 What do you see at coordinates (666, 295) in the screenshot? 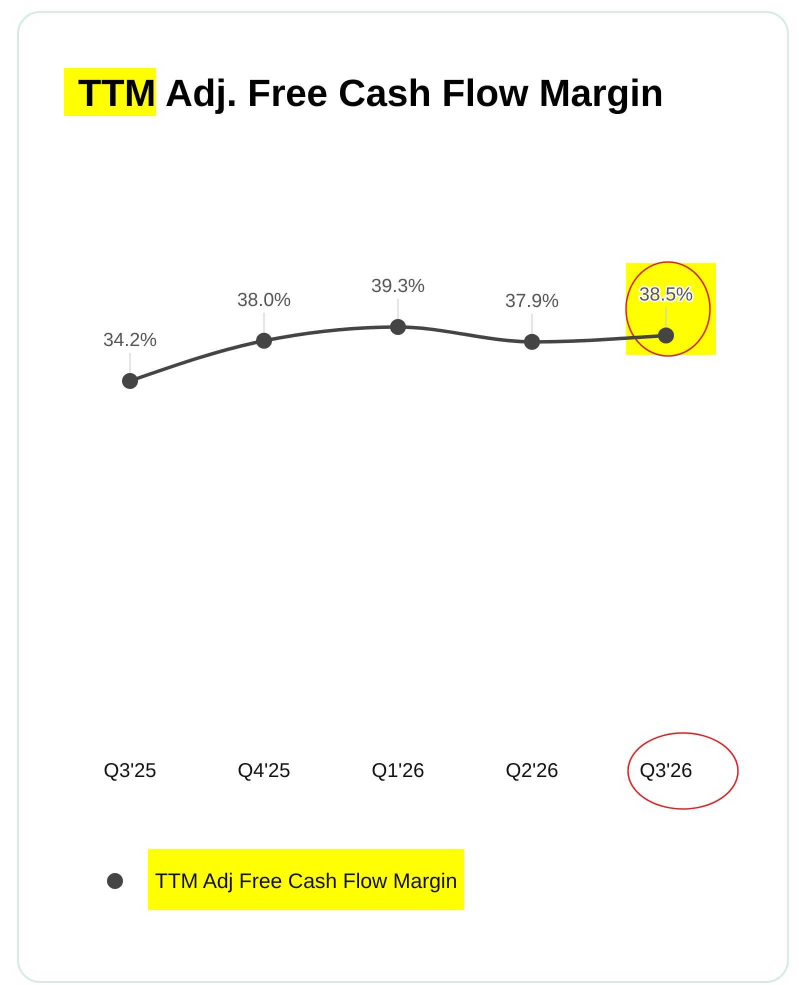
I see `data-label: 38.5%` at bounding box center [666, 295].